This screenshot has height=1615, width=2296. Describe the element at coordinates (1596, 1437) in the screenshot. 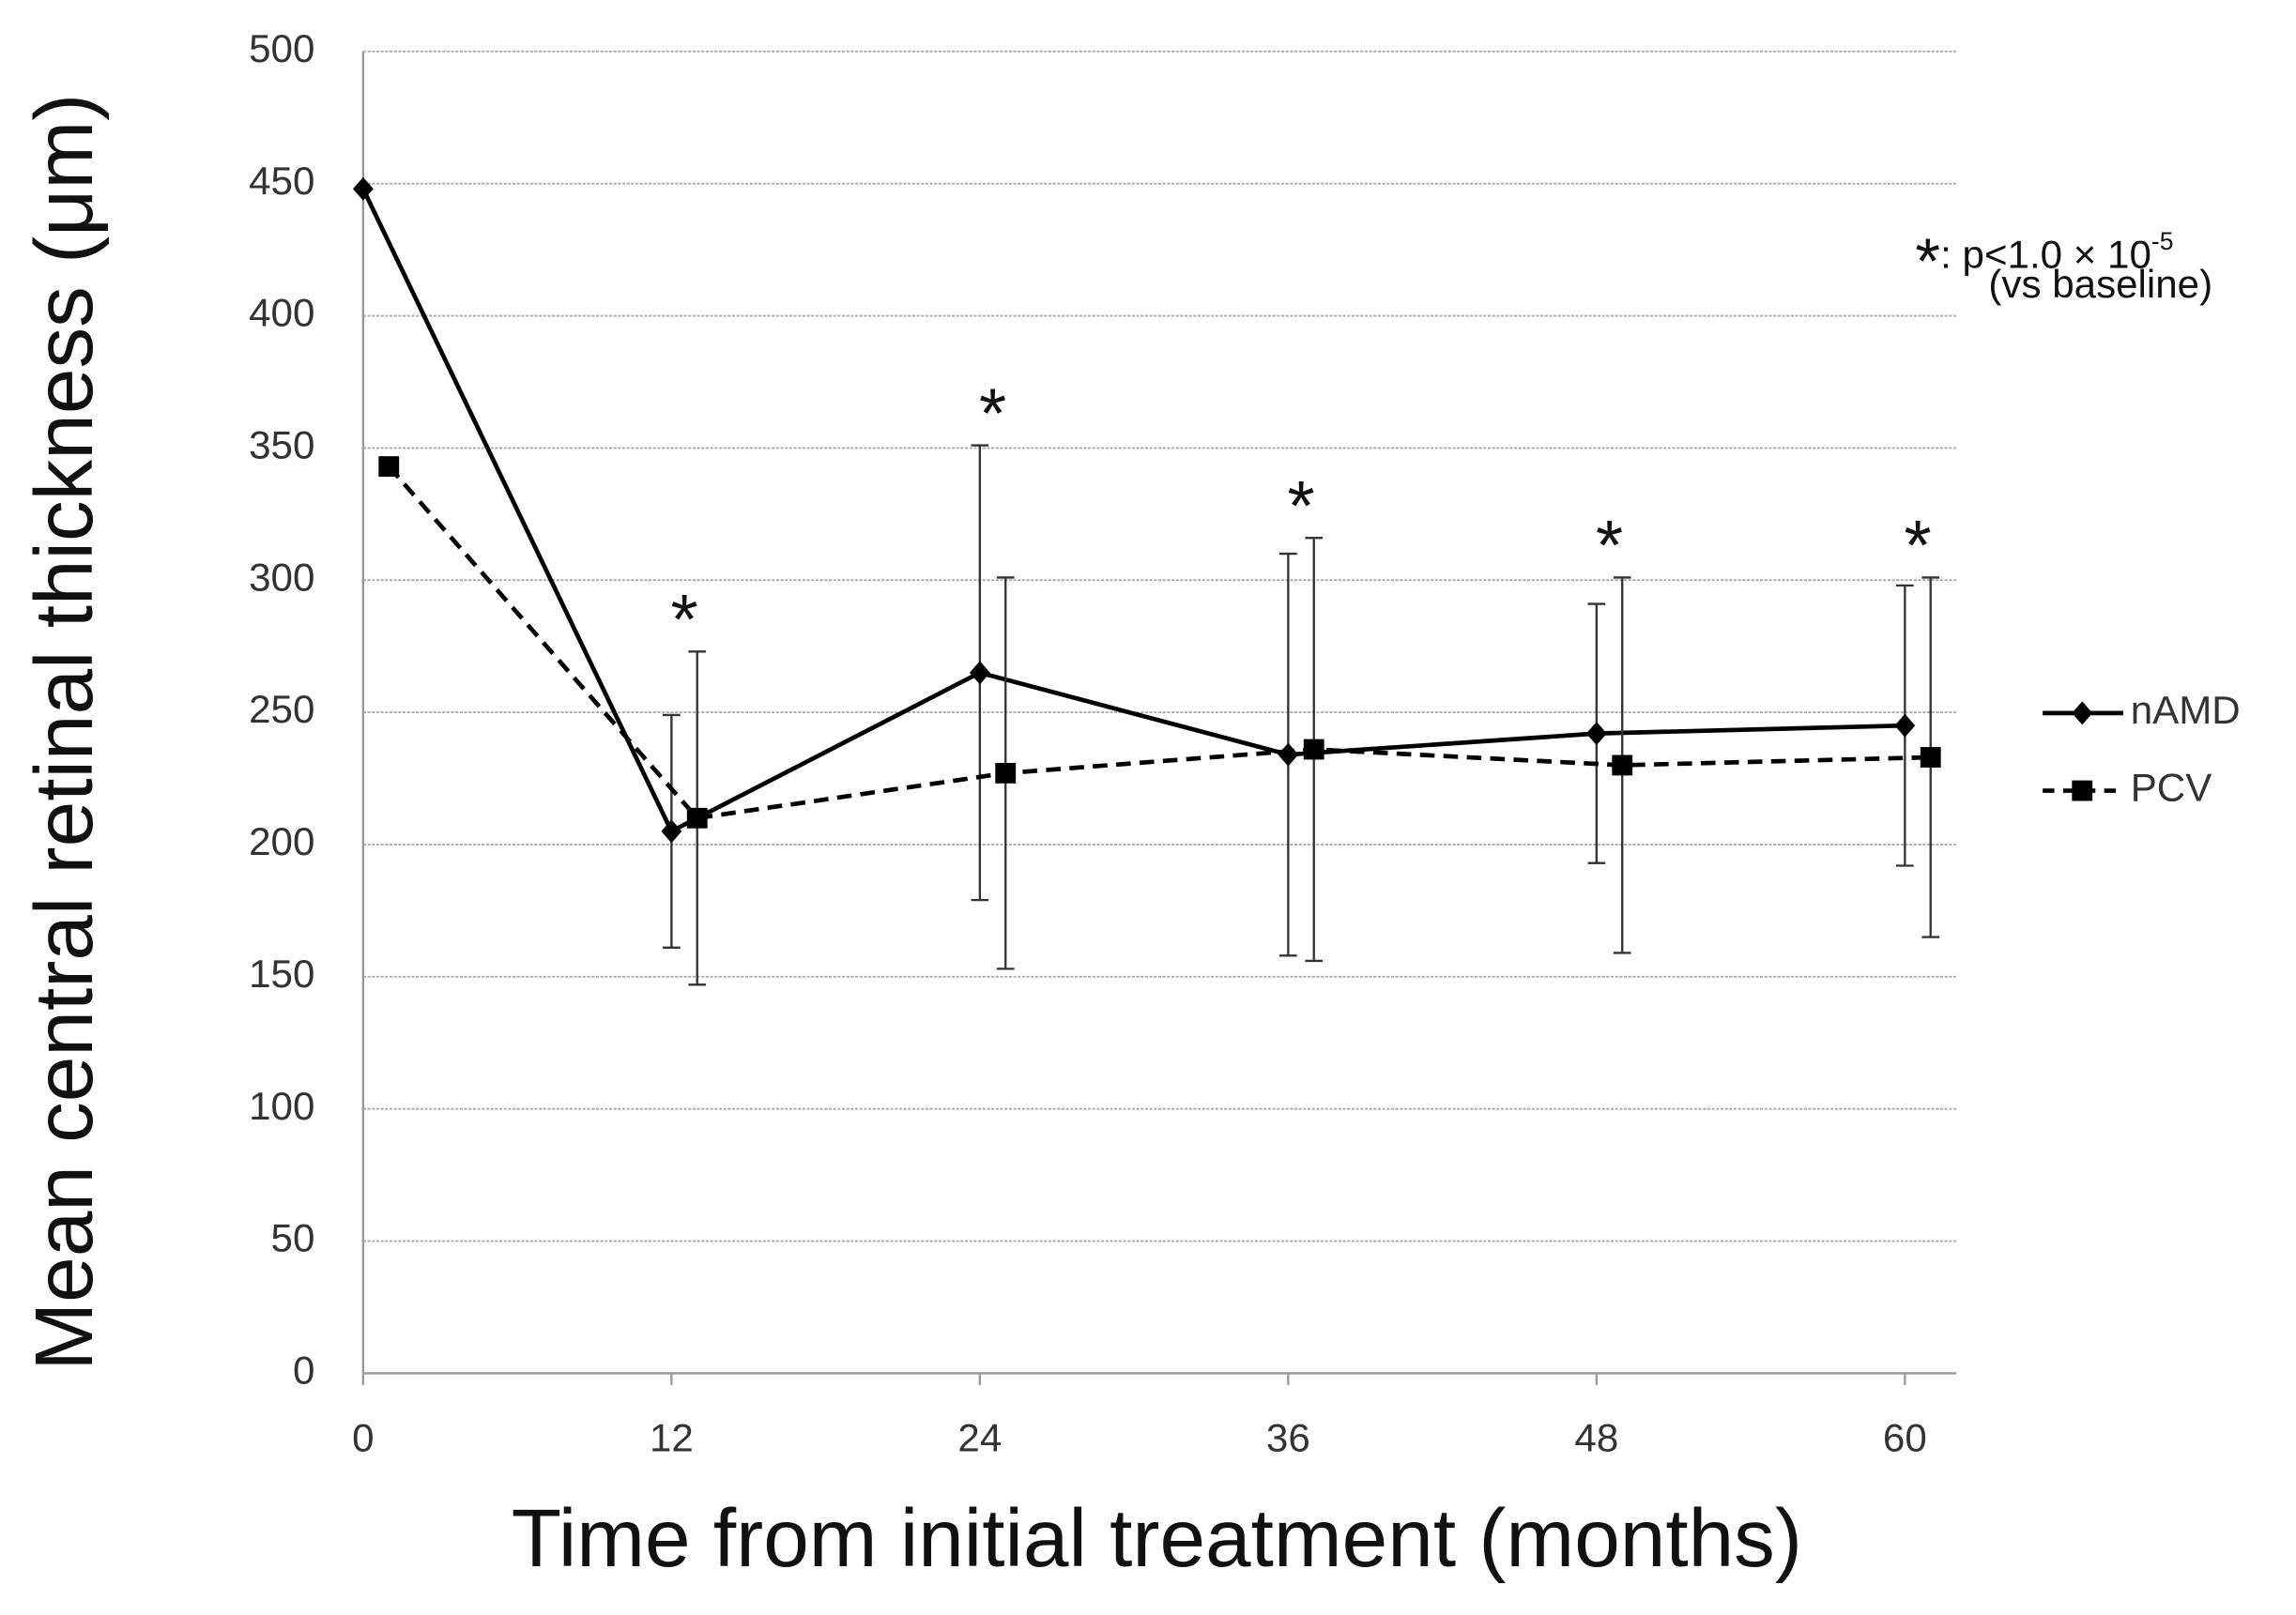

I see `x-tick-label: 48` at that location.